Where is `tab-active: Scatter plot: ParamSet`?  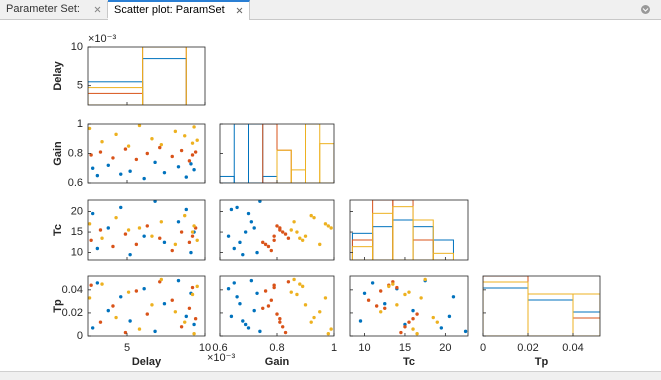
tab-active: Scatter plot: ParamSet is located at coordinates (179, 10).